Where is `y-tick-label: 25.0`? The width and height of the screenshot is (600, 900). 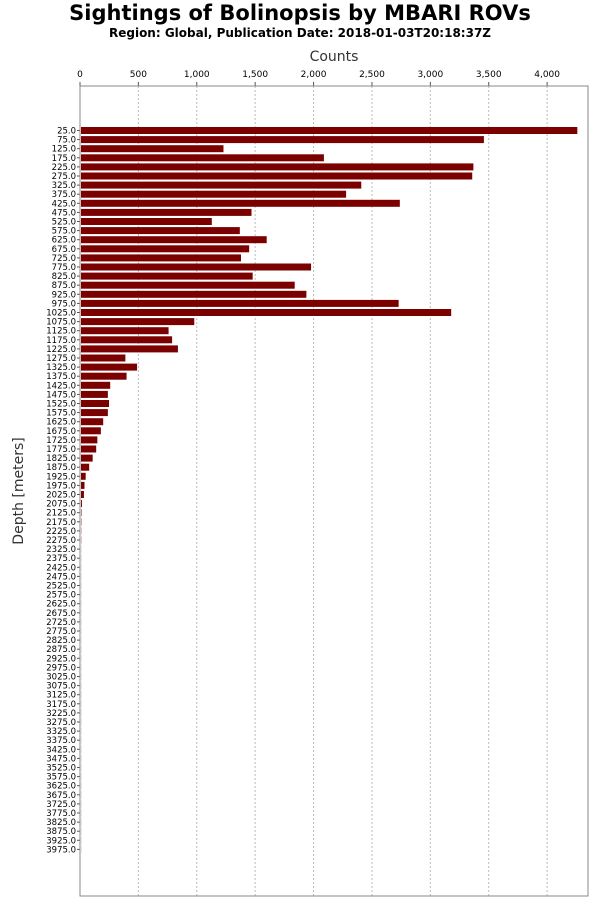 y-tick-label: 25.0 is located at coordinates (66, 132).